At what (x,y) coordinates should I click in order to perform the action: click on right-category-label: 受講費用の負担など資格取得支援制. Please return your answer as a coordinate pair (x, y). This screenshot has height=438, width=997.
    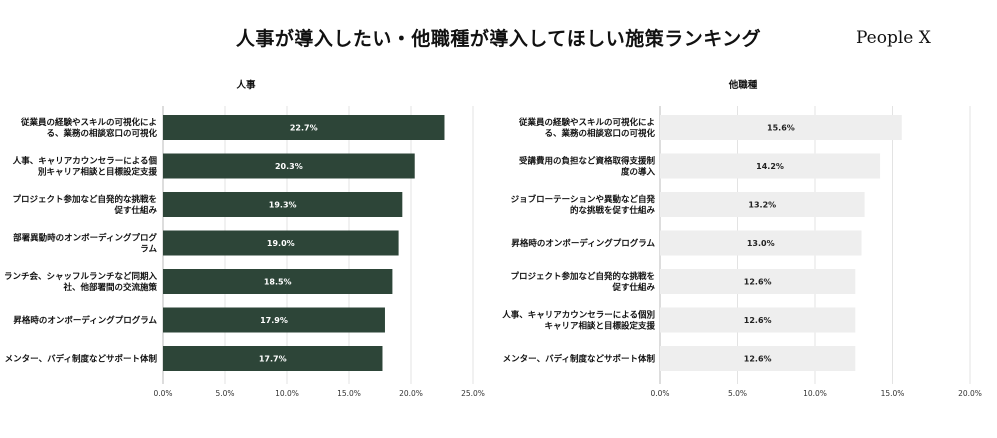
    Looking at the image, I should click on (587, 161).